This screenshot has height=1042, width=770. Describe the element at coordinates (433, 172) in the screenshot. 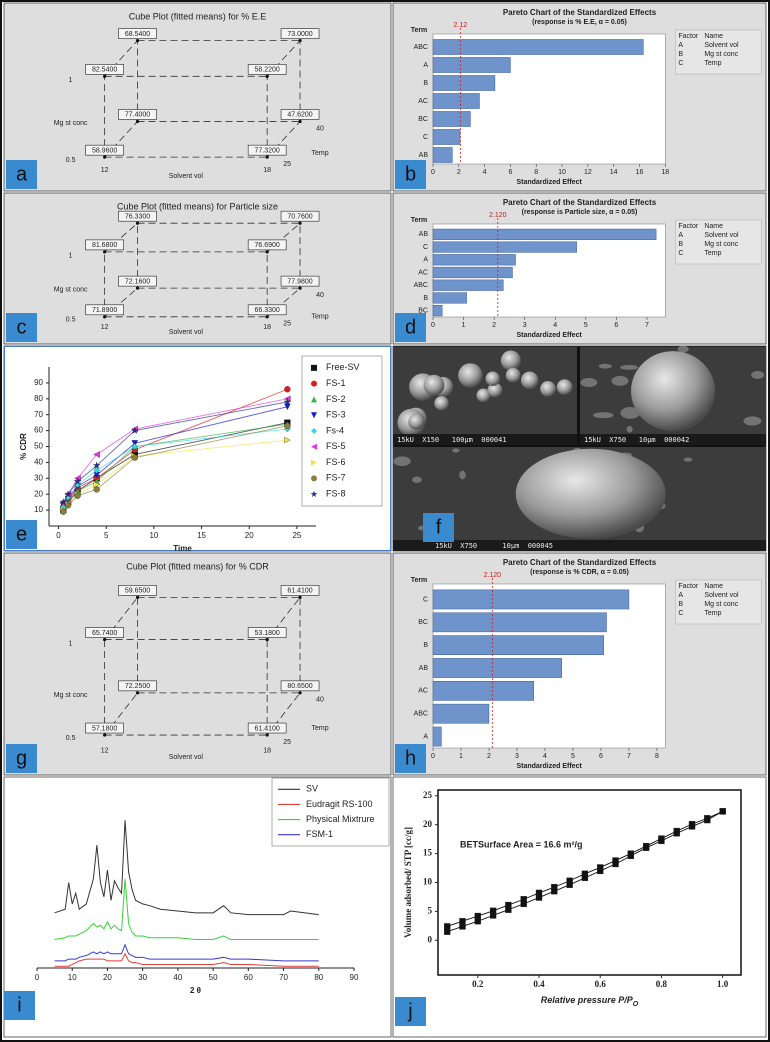

I see `x-tick-label: 0` at that location.